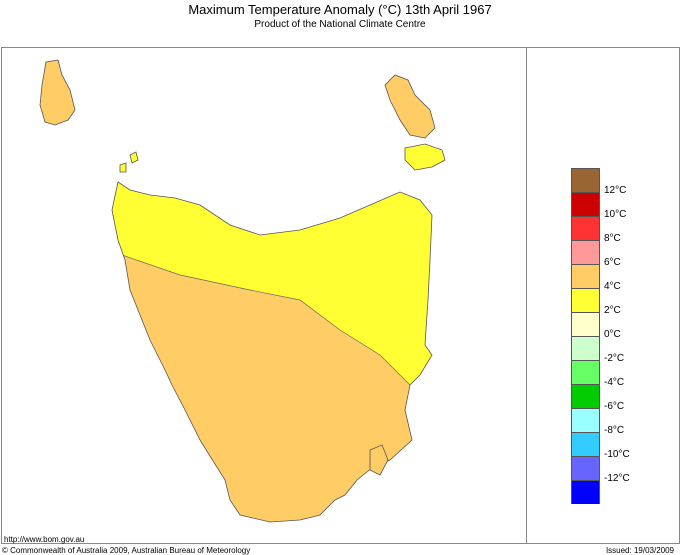 This screenshot has height=555, width=680. Describe the element at coordinates (425, 157) in the screenshot. I see `cape-barren-island` at that location.